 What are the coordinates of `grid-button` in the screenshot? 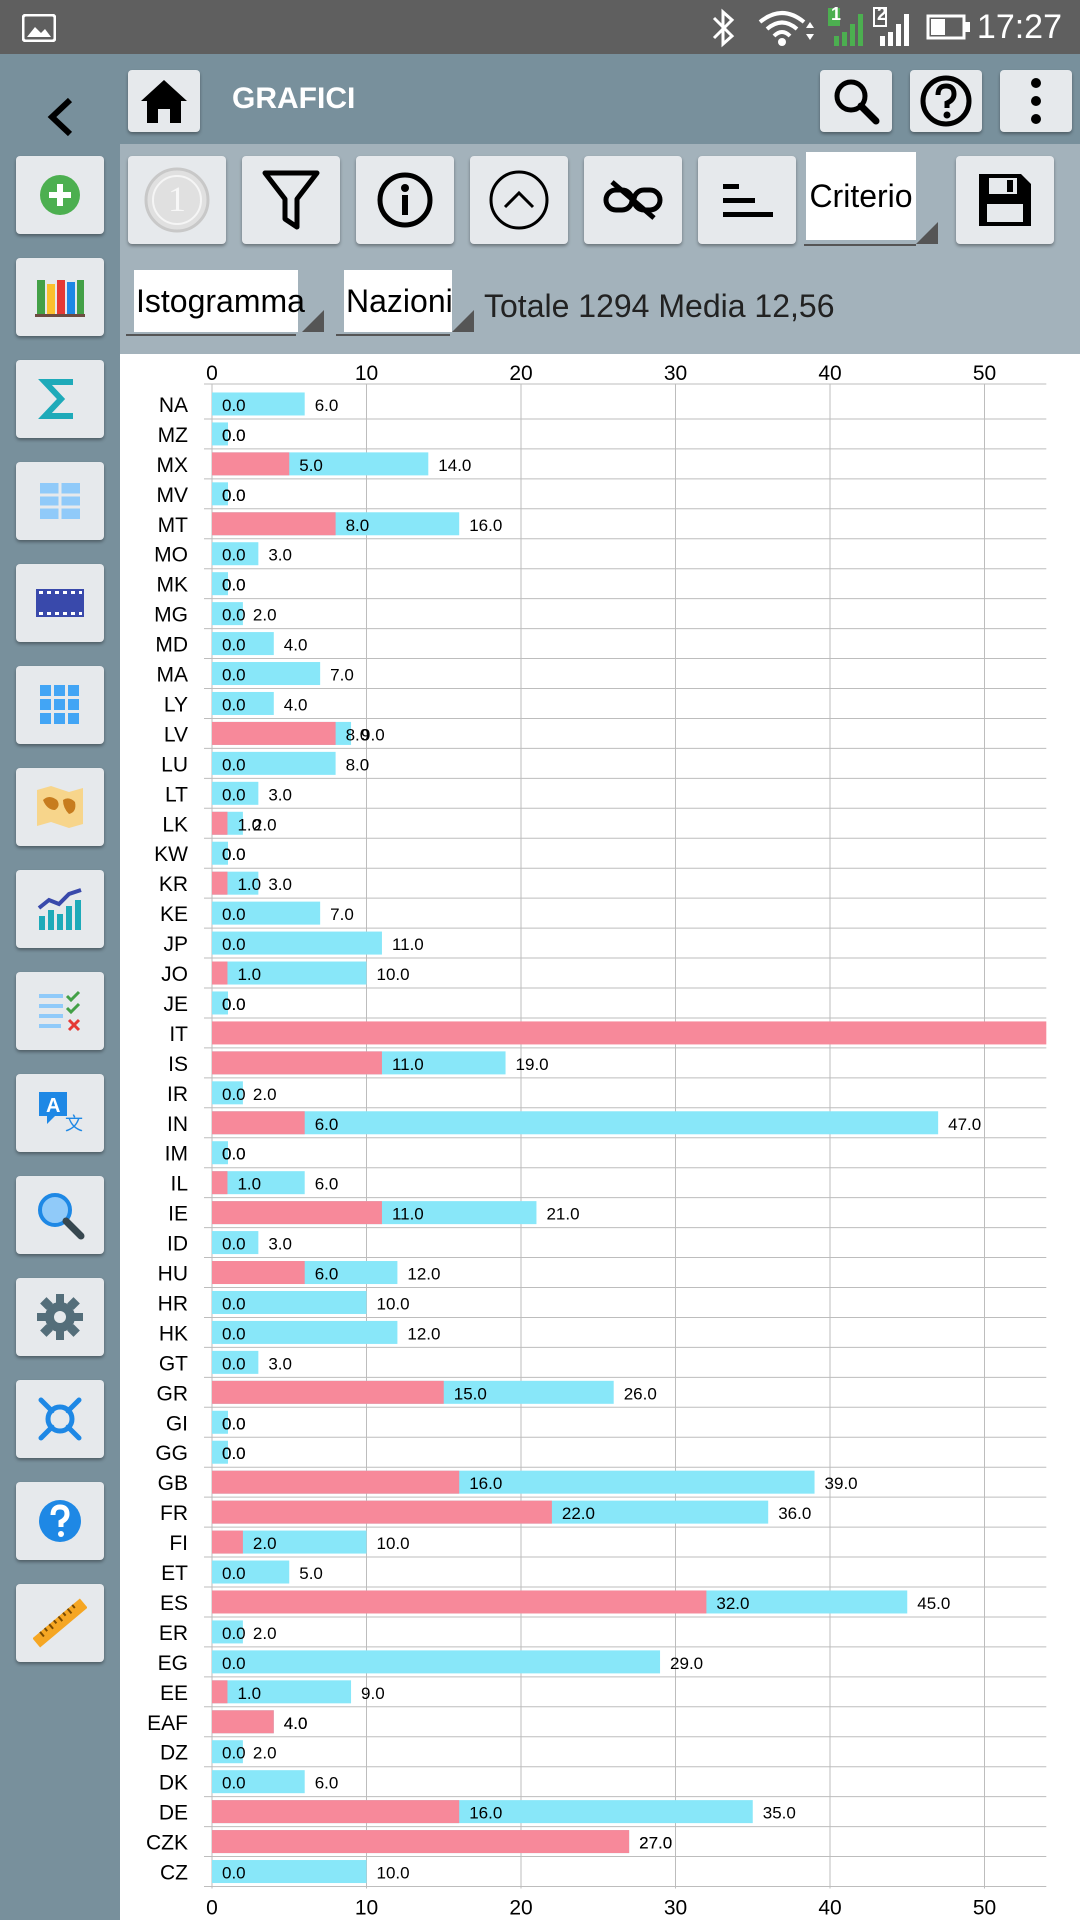 It's located at (60, 705).